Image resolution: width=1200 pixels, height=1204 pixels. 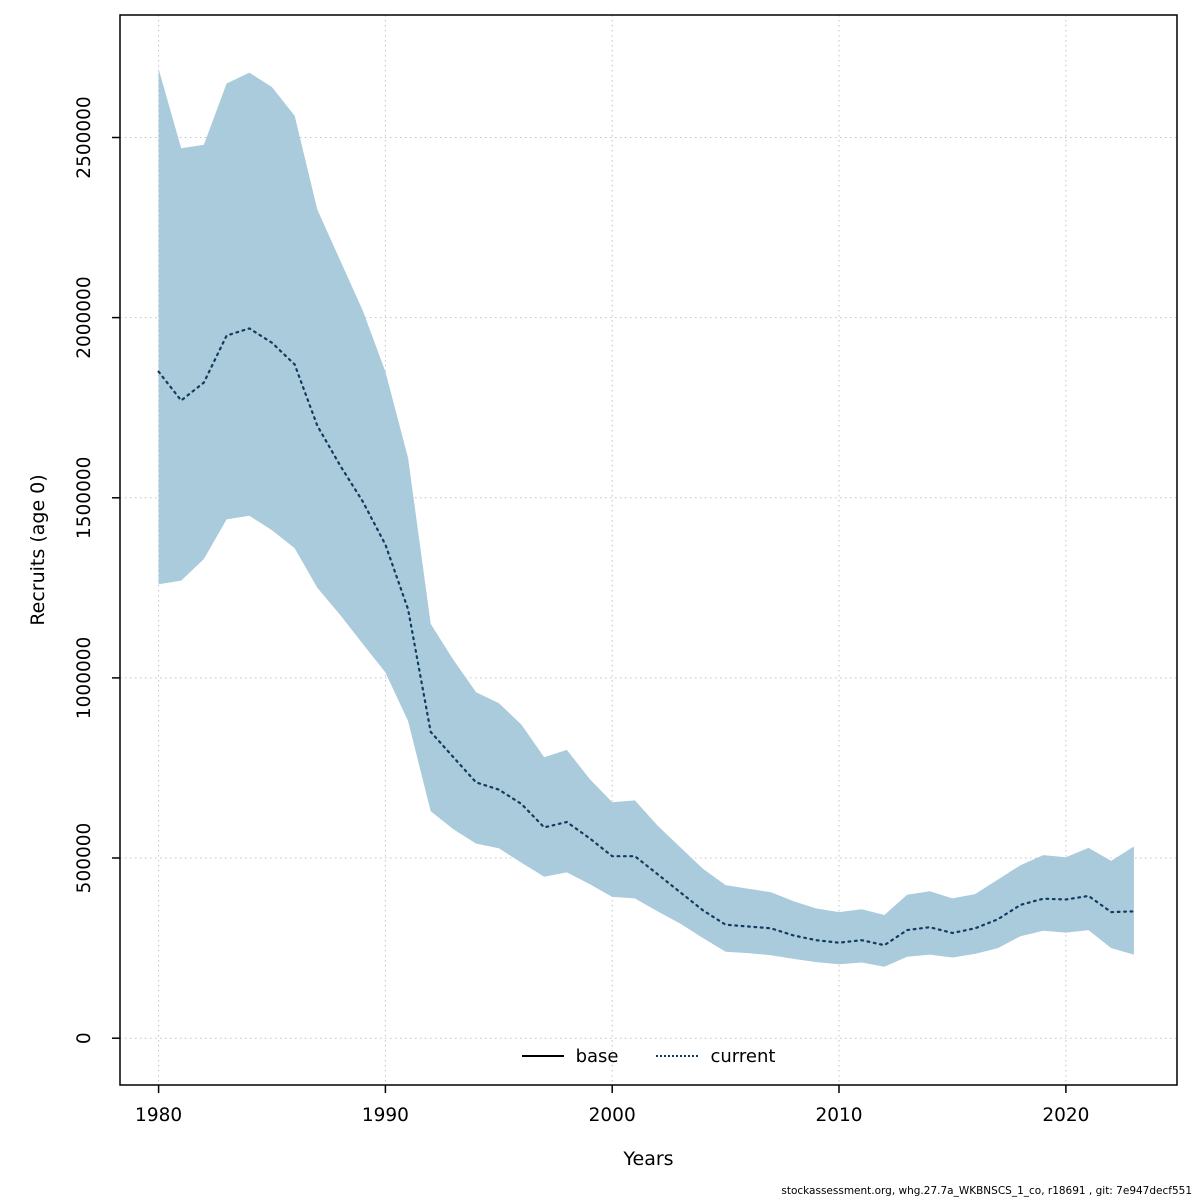 I want to click on svg-text: 500000, so click(x=84, y=858).